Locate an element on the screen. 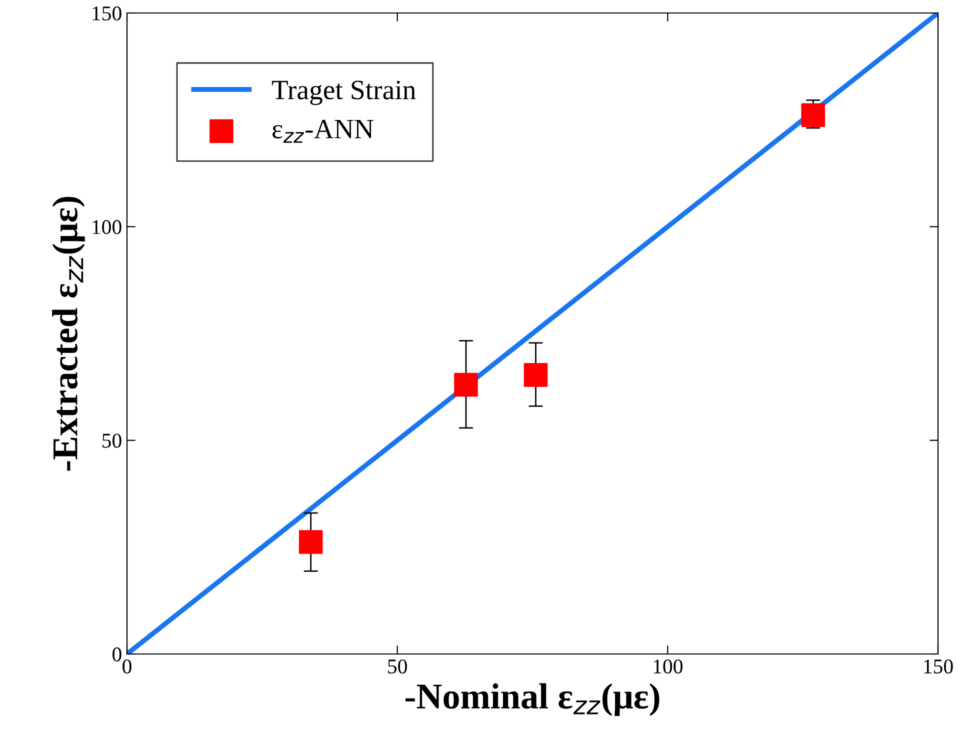 Image resolution: width=958 pixels, height=755 pixels. y-tick-label: 150 is located at coordinates (107, 13).